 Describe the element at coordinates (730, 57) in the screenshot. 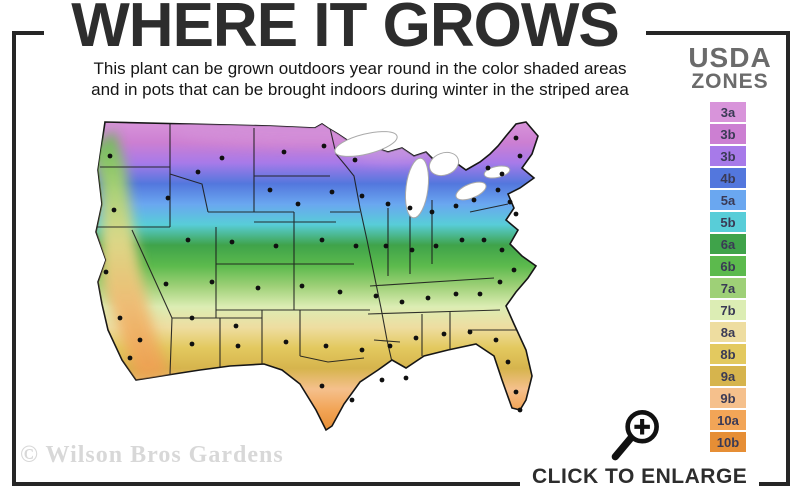

I see `legend-title-usda: USDA` at that location.